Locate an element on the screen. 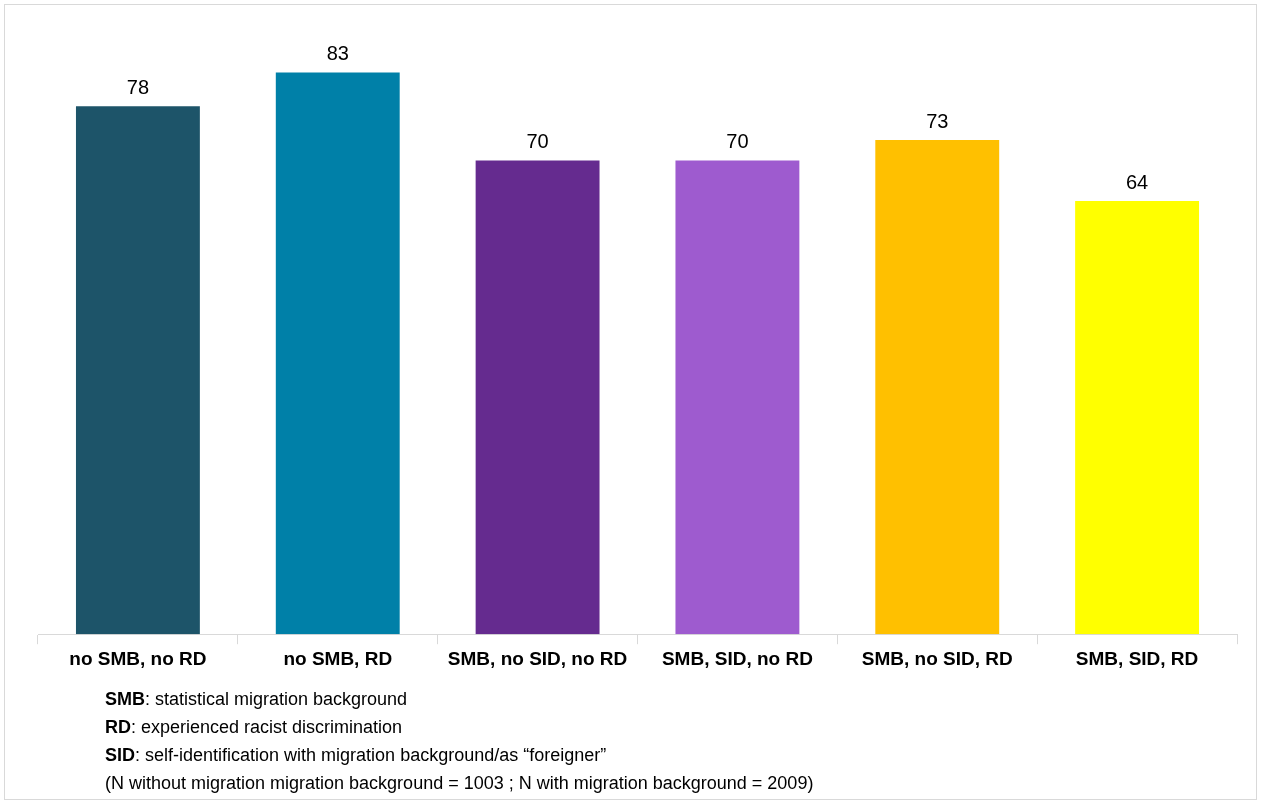  text: SID: self-identification with migration background/as “foreigner” is located at coordinates (356, 755).